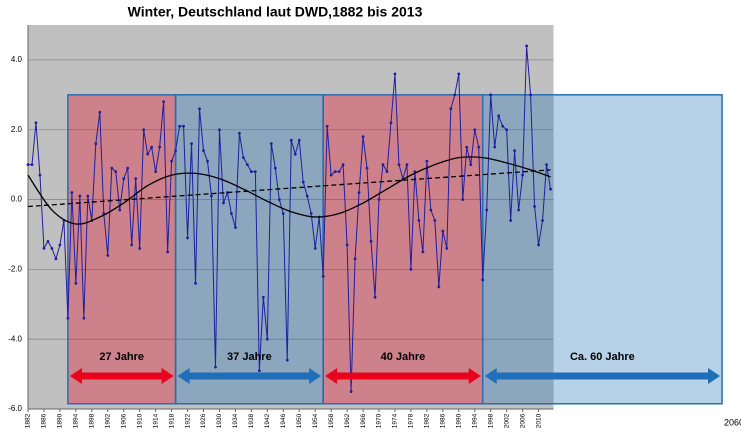 This screenshot has height=434, width=741. What do you see at coordinates (602, 376) in the screenshot?
I see `period-arrow` at bounding box center [602, 376].